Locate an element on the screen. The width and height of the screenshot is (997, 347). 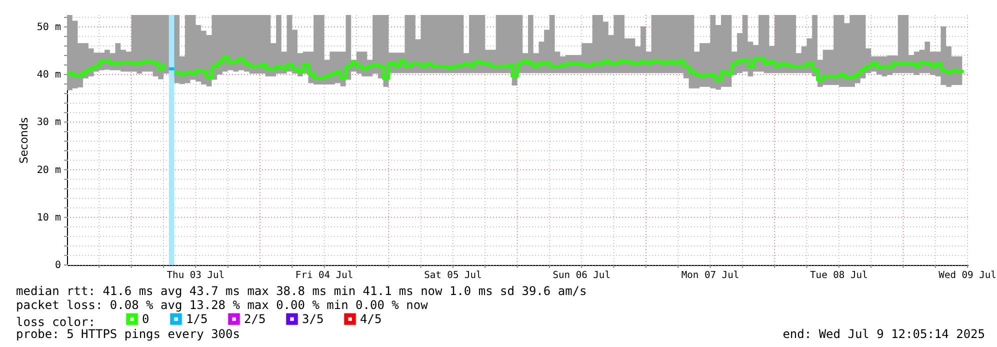
y-tick-label: 20 m is located at coordinates (48, 170).